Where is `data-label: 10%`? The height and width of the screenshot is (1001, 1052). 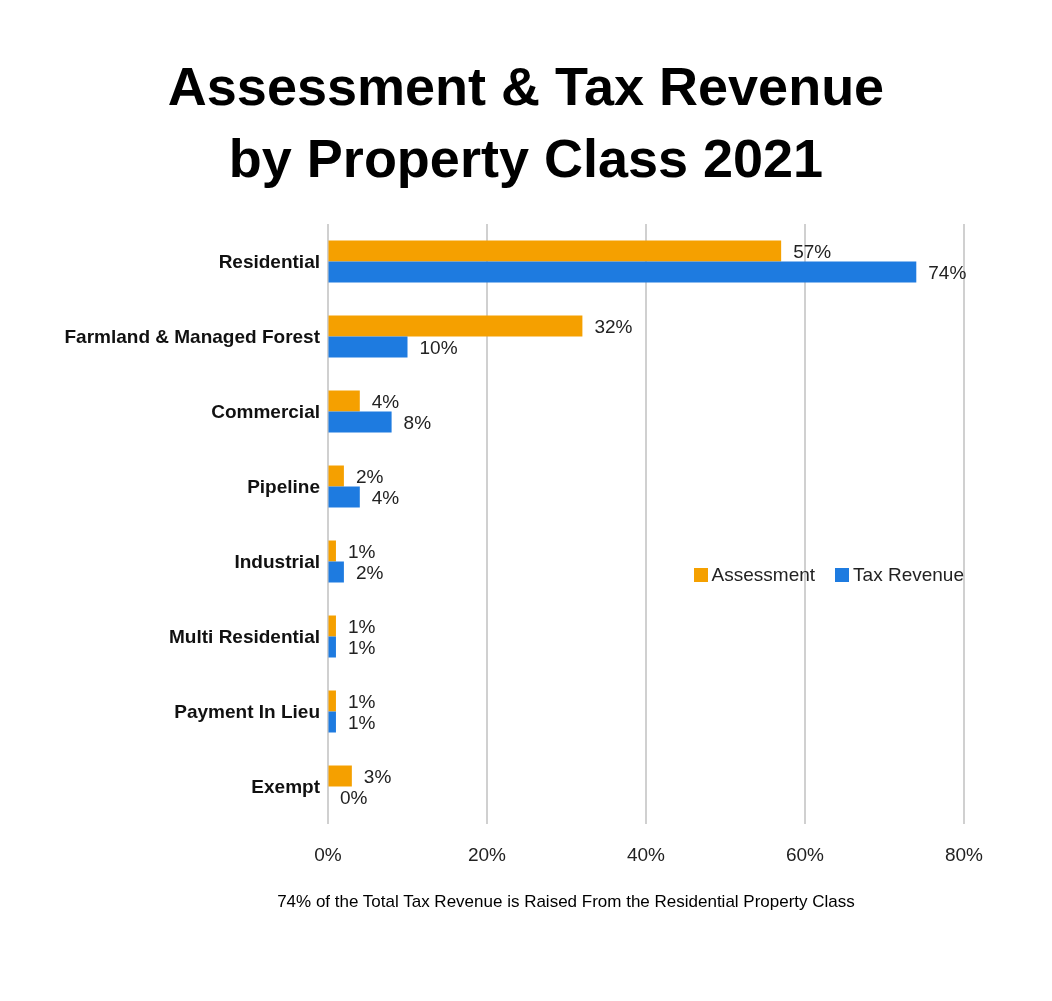
data-label: 10% is located at coordinates (438, 347).